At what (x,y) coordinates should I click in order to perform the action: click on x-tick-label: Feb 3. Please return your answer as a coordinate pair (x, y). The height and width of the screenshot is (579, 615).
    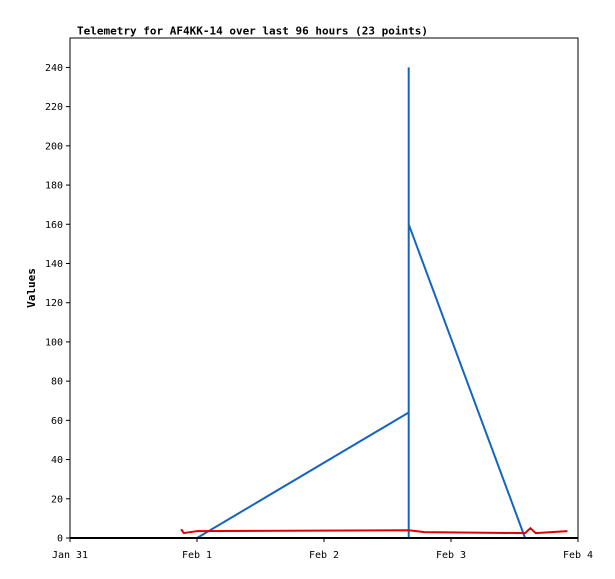
    Looking at the image, I should click on (451, 555).